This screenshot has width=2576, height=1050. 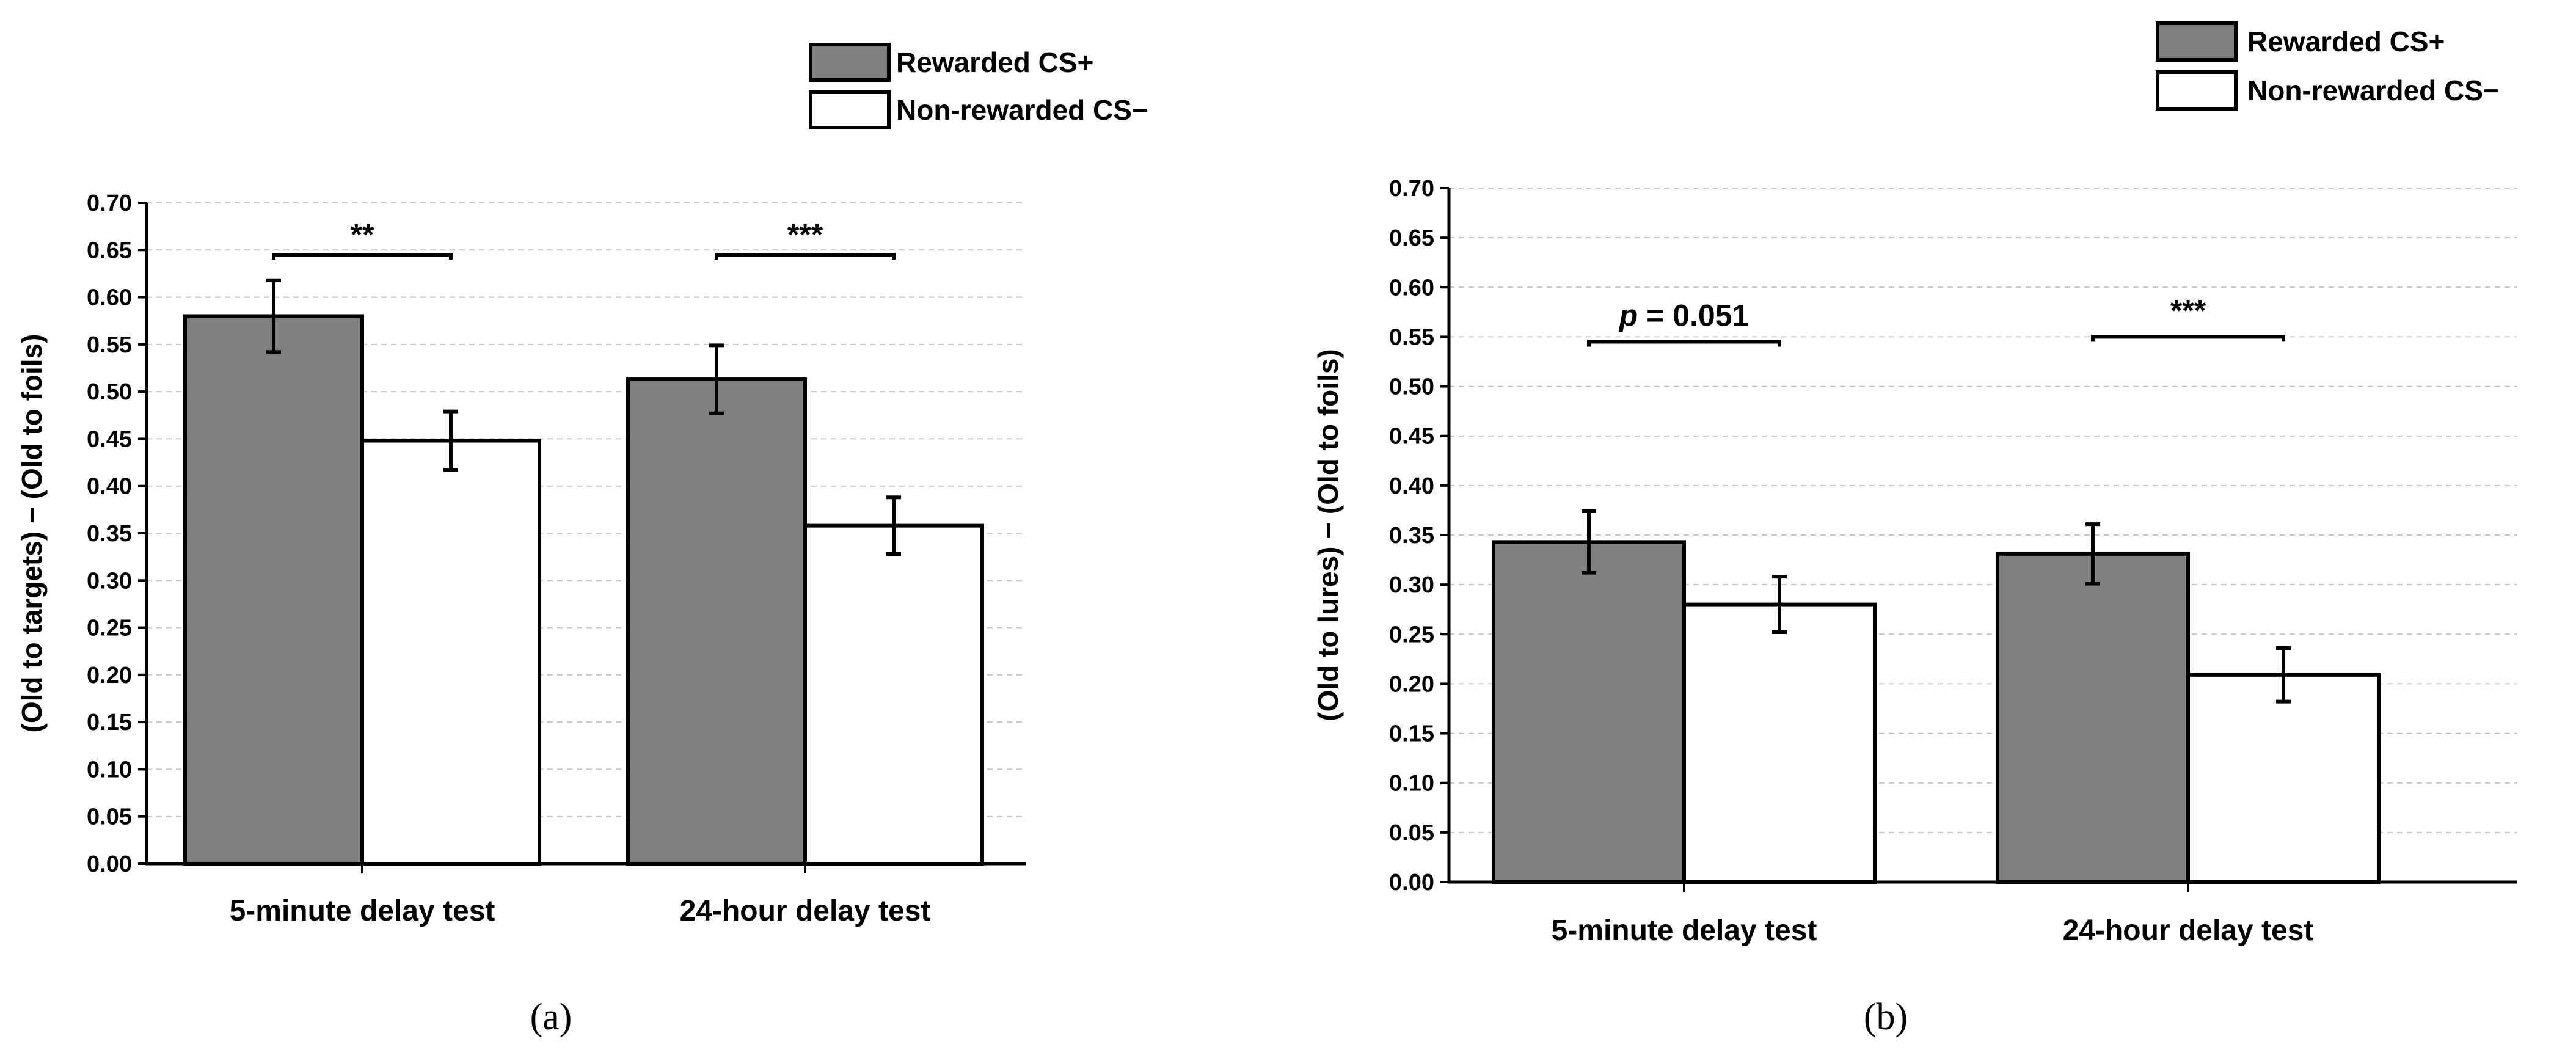 What do you see at coordinates (1328, 535) in the screenshot?
I see `y-axis-label: (Old to lures) − (Old to foils)` at bounding box center [1328, 535].